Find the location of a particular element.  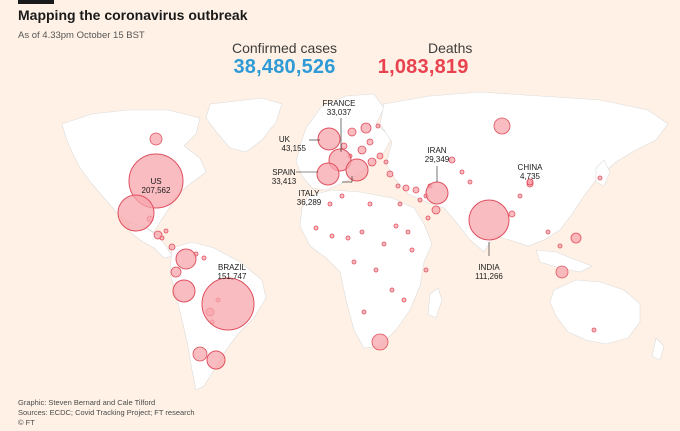

confirmed-cases-stat: Confirmed cases 38,480,526 is located at coordinates (284, 59).